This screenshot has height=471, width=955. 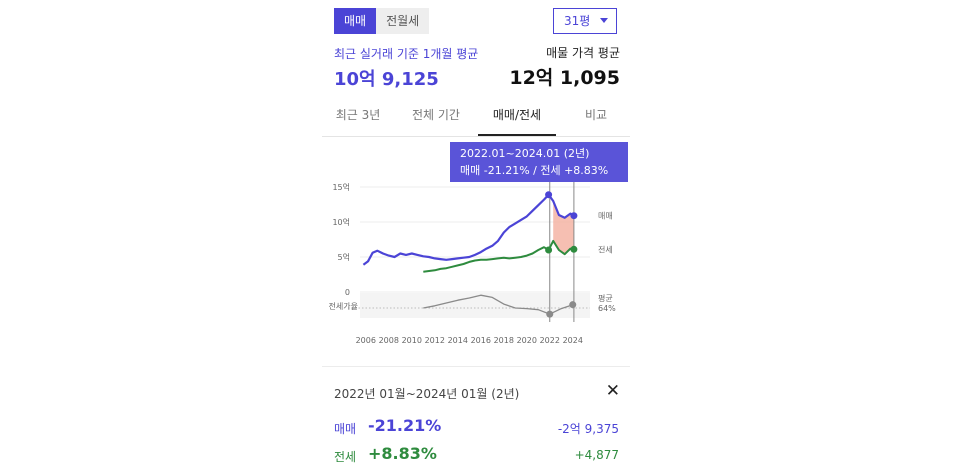 What do you see at coordinates (427, 394) in the screenshot?
I see `detail-range: 2022년 01월~2024년 01월 (2년)` at bounding box center [427, 394].